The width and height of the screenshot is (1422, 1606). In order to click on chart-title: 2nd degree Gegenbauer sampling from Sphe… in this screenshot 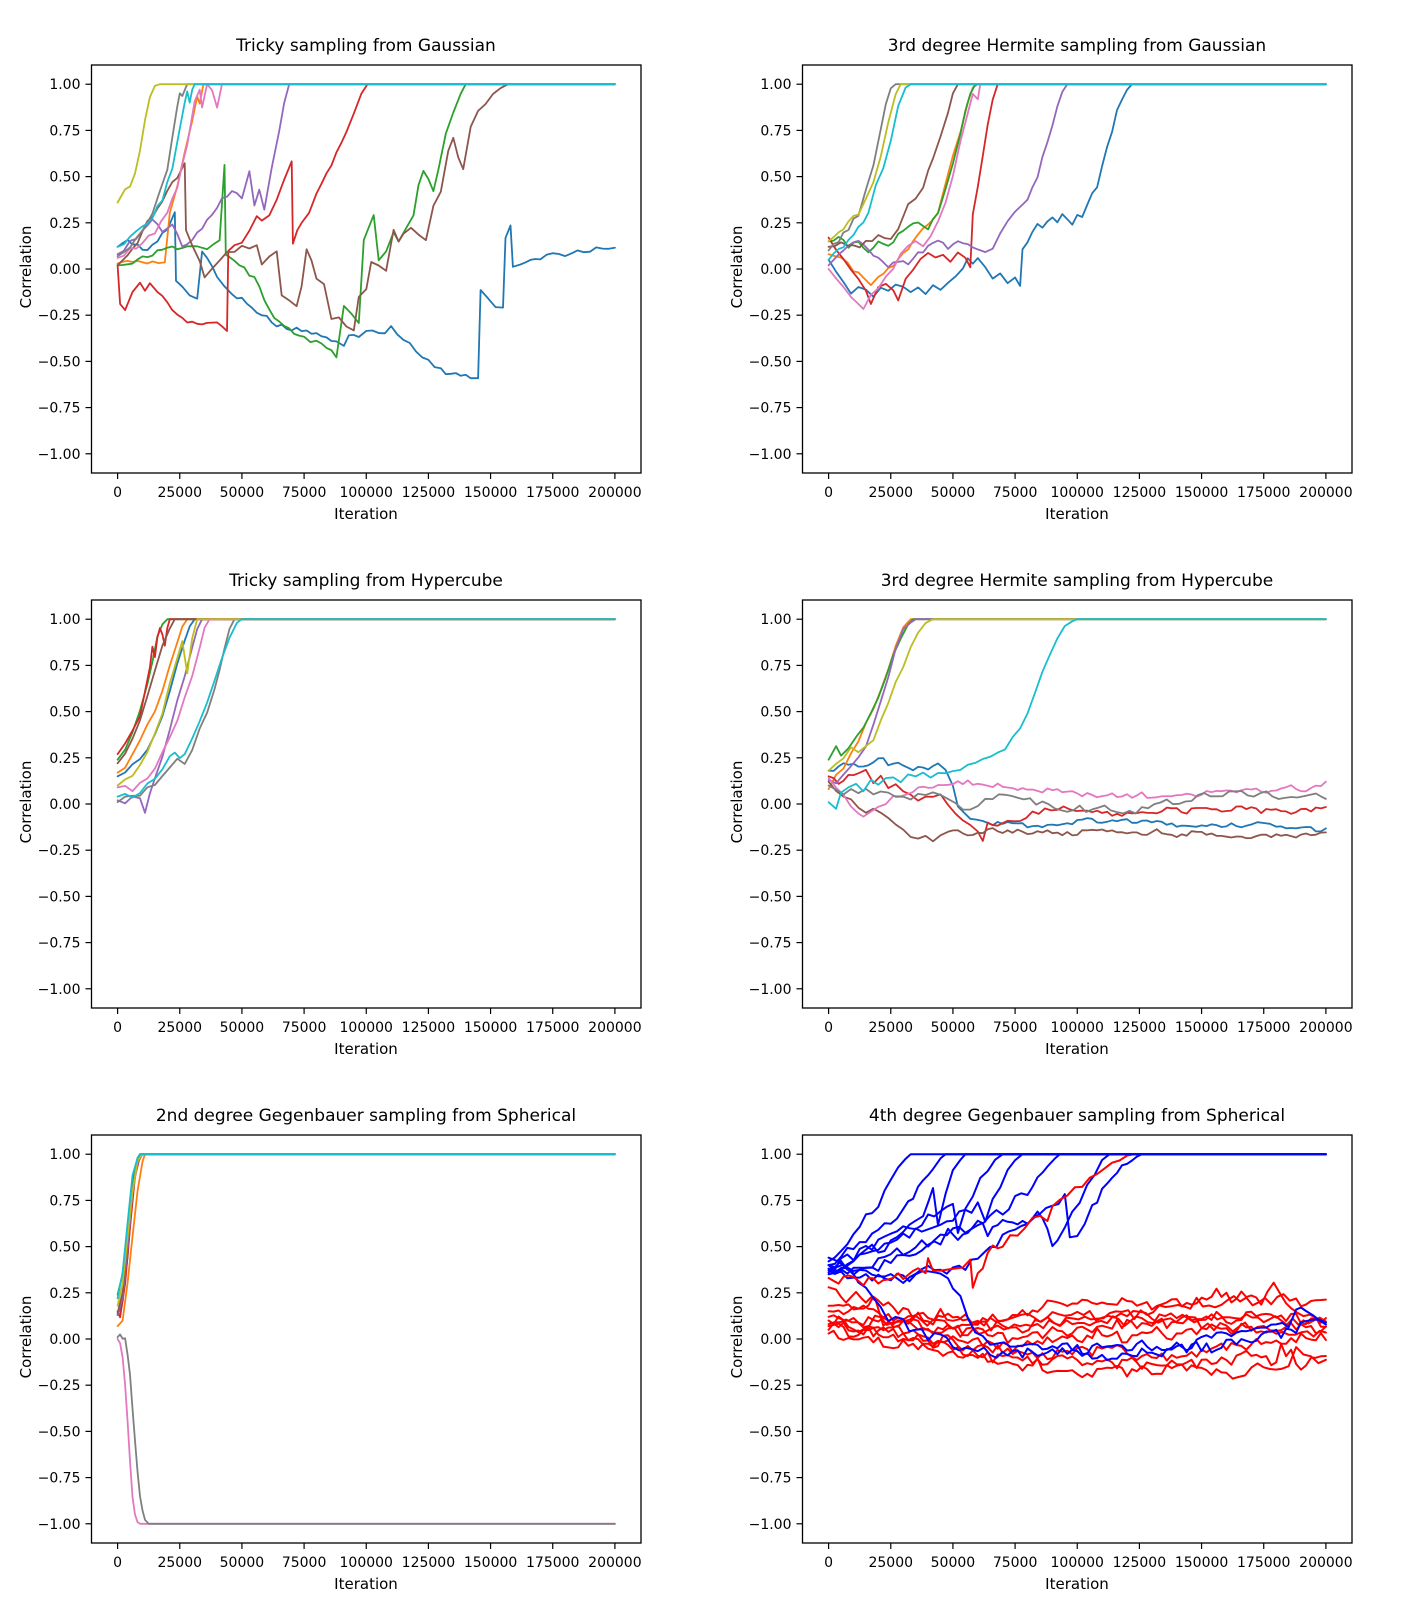, I will do `click(366, 1116)`.